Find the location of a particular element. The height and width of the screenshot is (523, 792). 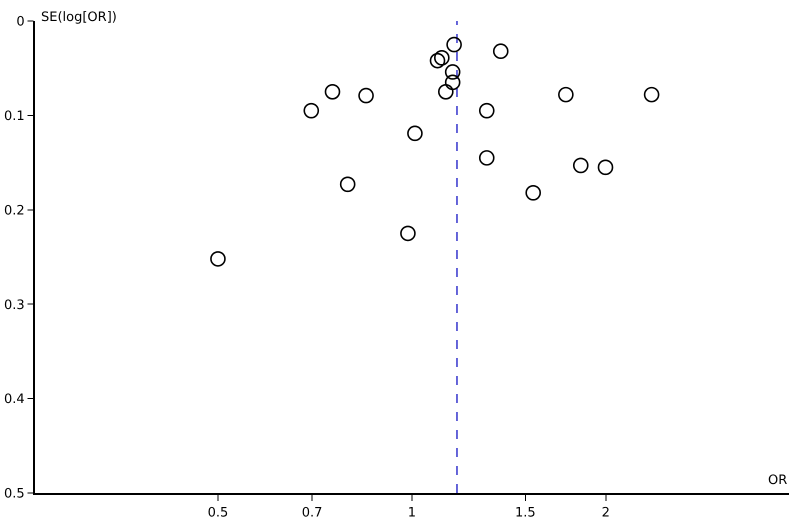

y-tick-label: 0 is located at coordinates (20, 22).